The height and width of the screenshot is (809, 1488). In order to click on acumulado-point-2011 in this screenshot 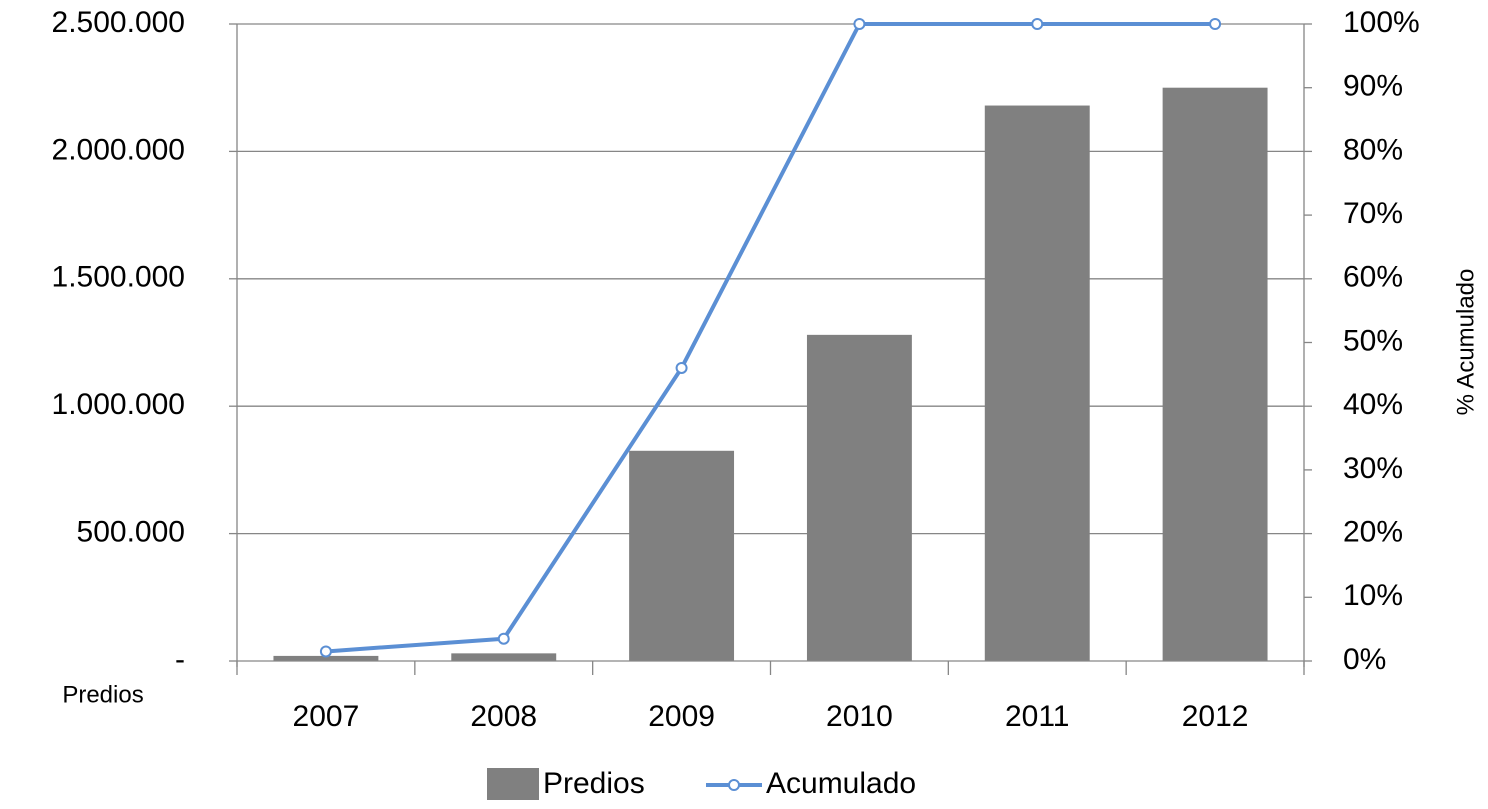, I will do `click(1037, 24)`.